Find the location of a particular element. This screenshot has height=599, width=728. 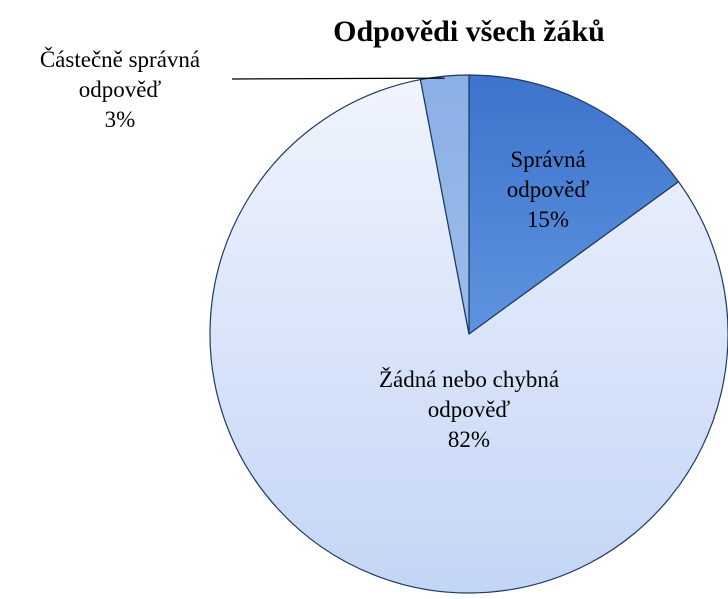

category-label: Správná odpověď is located at coordinates (548, 174).